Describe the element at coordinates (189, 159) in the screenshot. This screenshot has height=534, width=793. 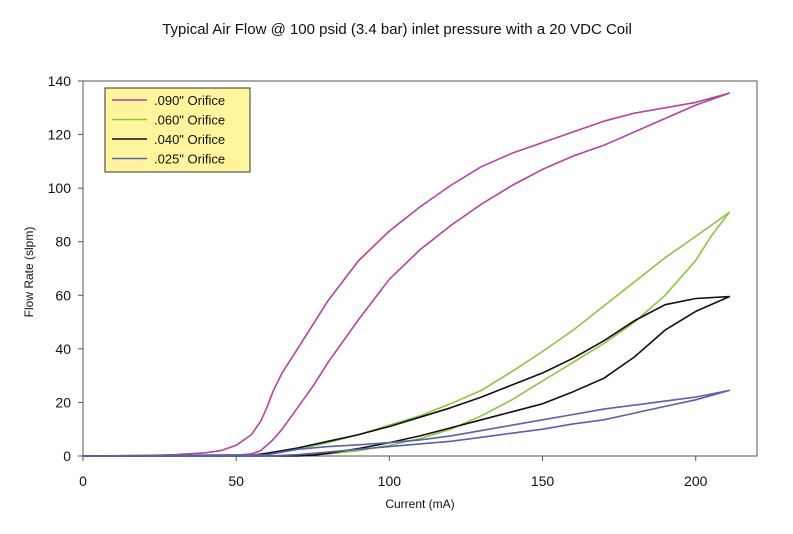
I see `legend-label: .025" Orifice` at that location.